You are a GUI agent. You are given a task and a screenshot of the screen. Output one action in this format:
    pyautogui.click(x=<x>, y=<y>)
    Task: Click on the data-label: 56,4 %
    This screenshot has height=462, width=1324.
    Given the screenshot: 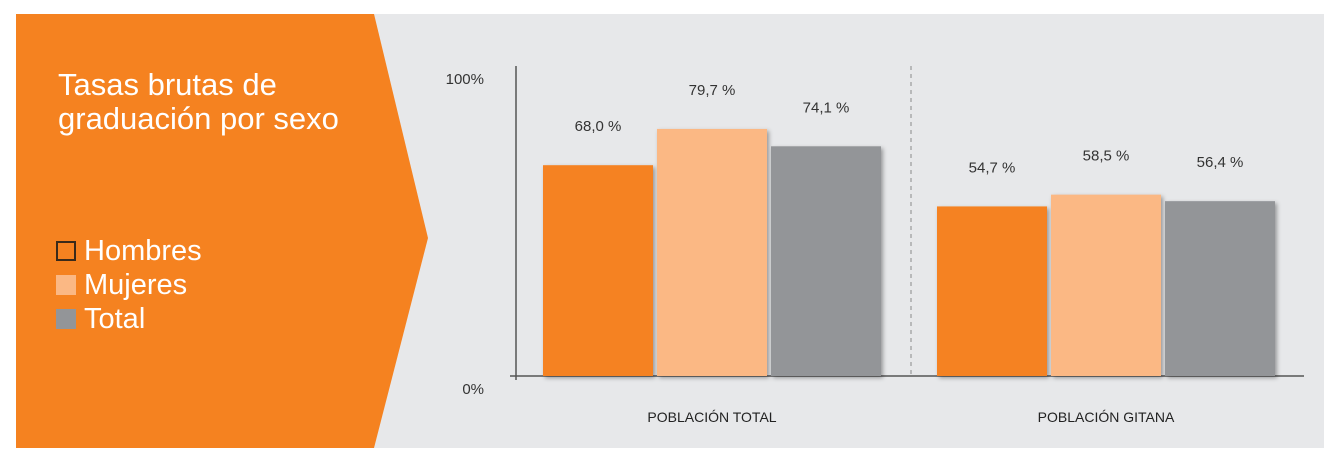 What is the action you would take?
    pyautogui.click(x=1220, y=162)
    